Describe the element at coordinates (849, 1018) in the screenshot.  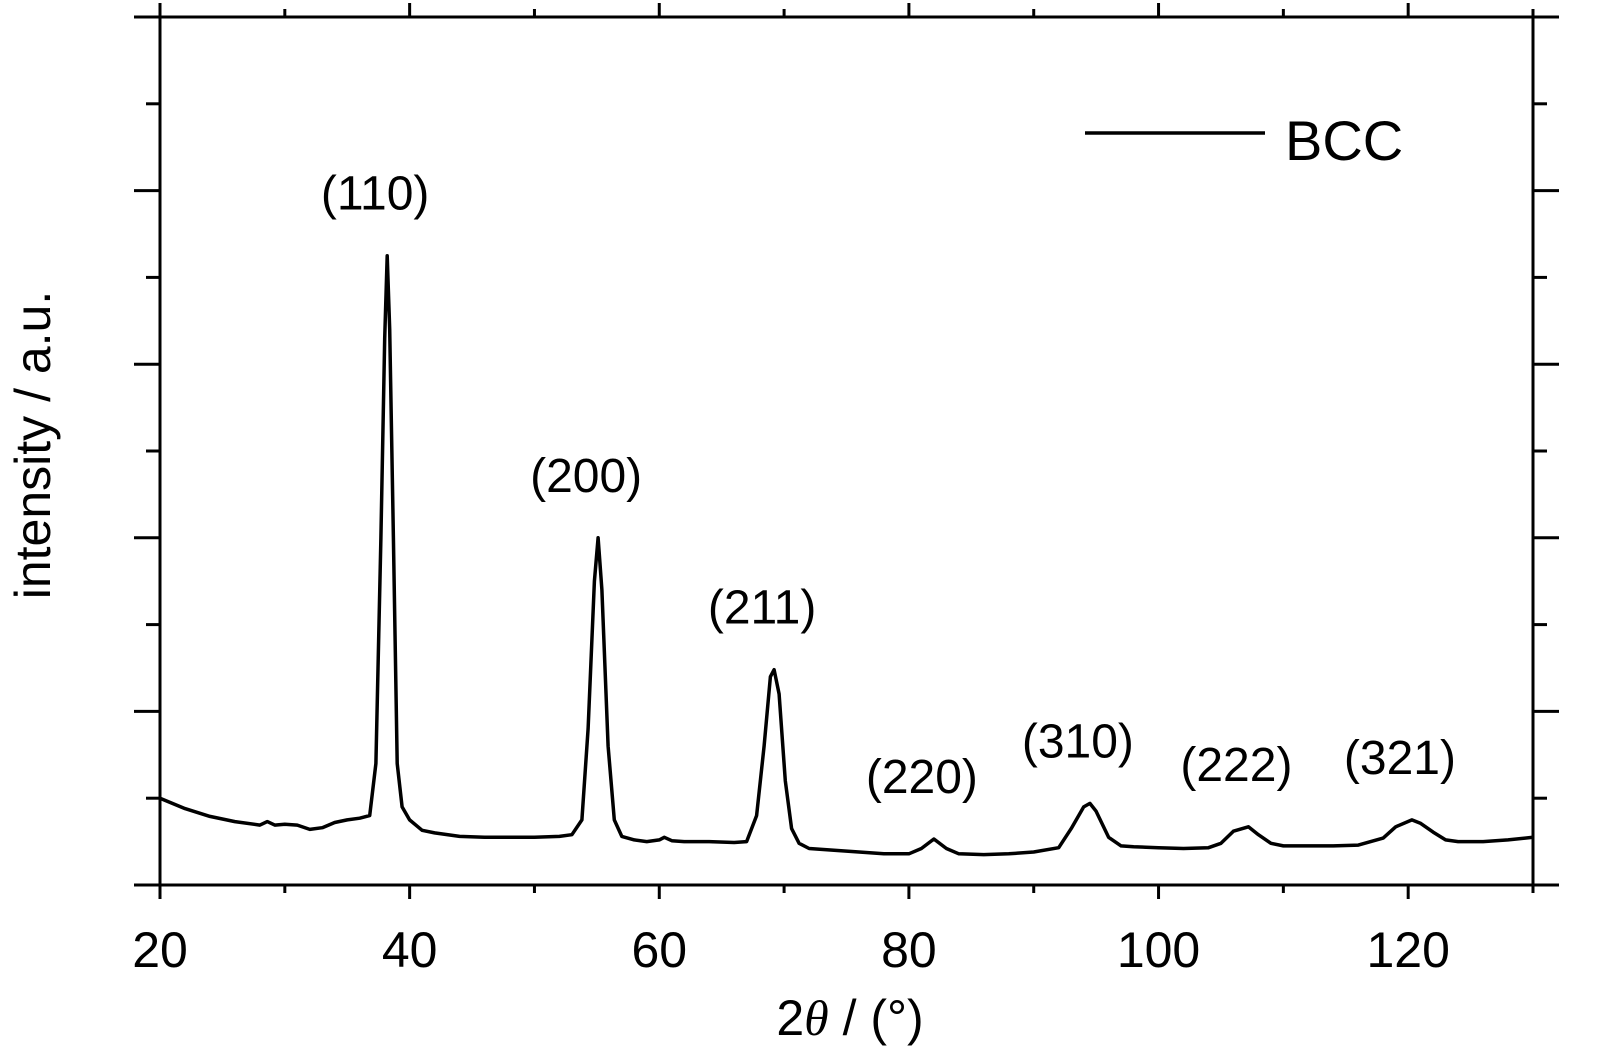
I see `x-axis-title: 2θ / (°)` at that location.